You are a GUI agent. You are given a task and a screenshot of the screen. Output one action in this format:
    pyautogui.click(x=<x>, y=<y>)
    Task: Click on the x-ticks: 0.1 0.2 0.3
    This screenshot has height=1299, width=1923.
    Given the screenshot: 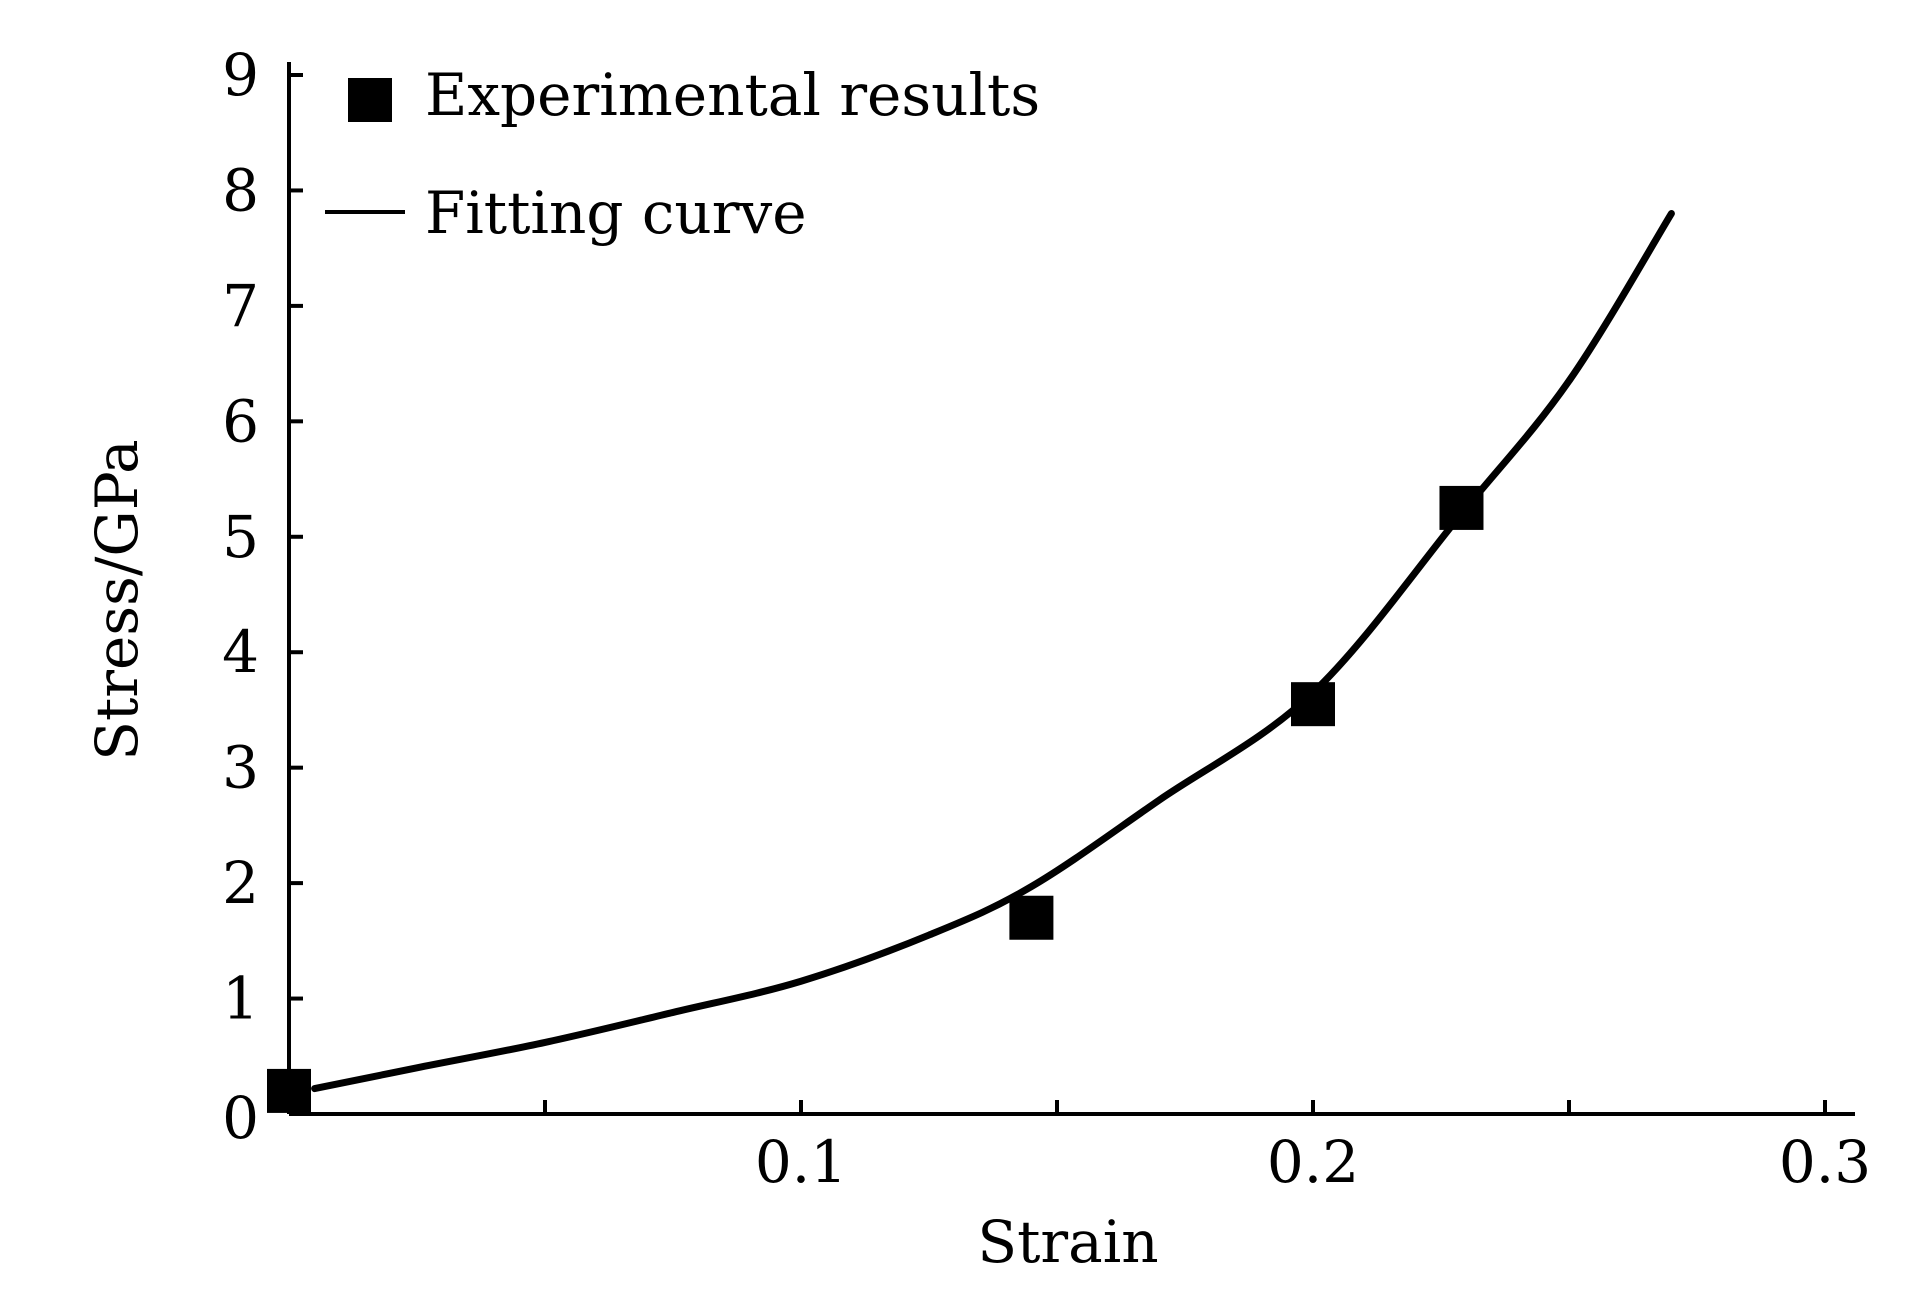 What is the action you would take?
    pyautogui.click(x=1207, y=1148)
    